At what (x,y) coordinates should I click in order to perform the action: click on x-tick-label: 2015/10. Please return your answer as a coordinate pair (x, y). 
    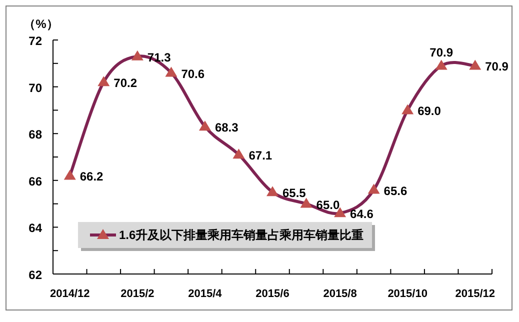
    Looking at the image, I should click on (408, 294).